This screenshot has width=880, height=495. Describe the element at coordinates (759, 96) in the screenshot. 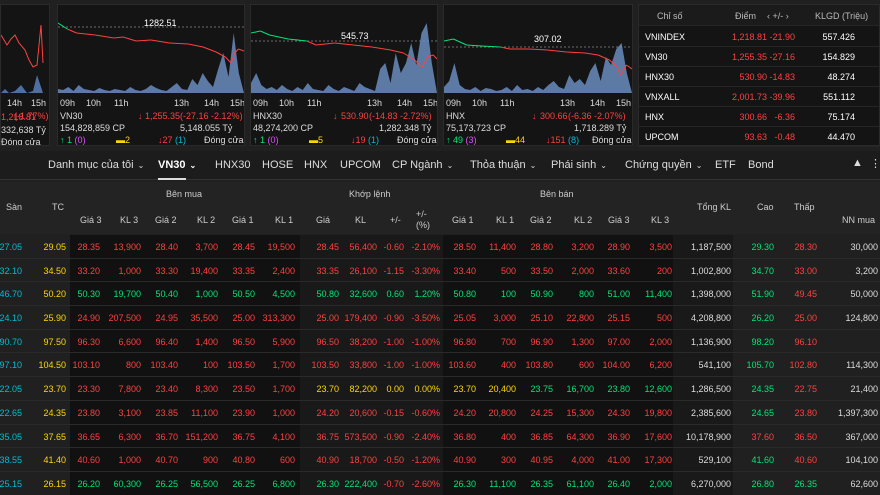

I see `index-row: VNXALL 2,001.73 -39.96 551.112` at that location.